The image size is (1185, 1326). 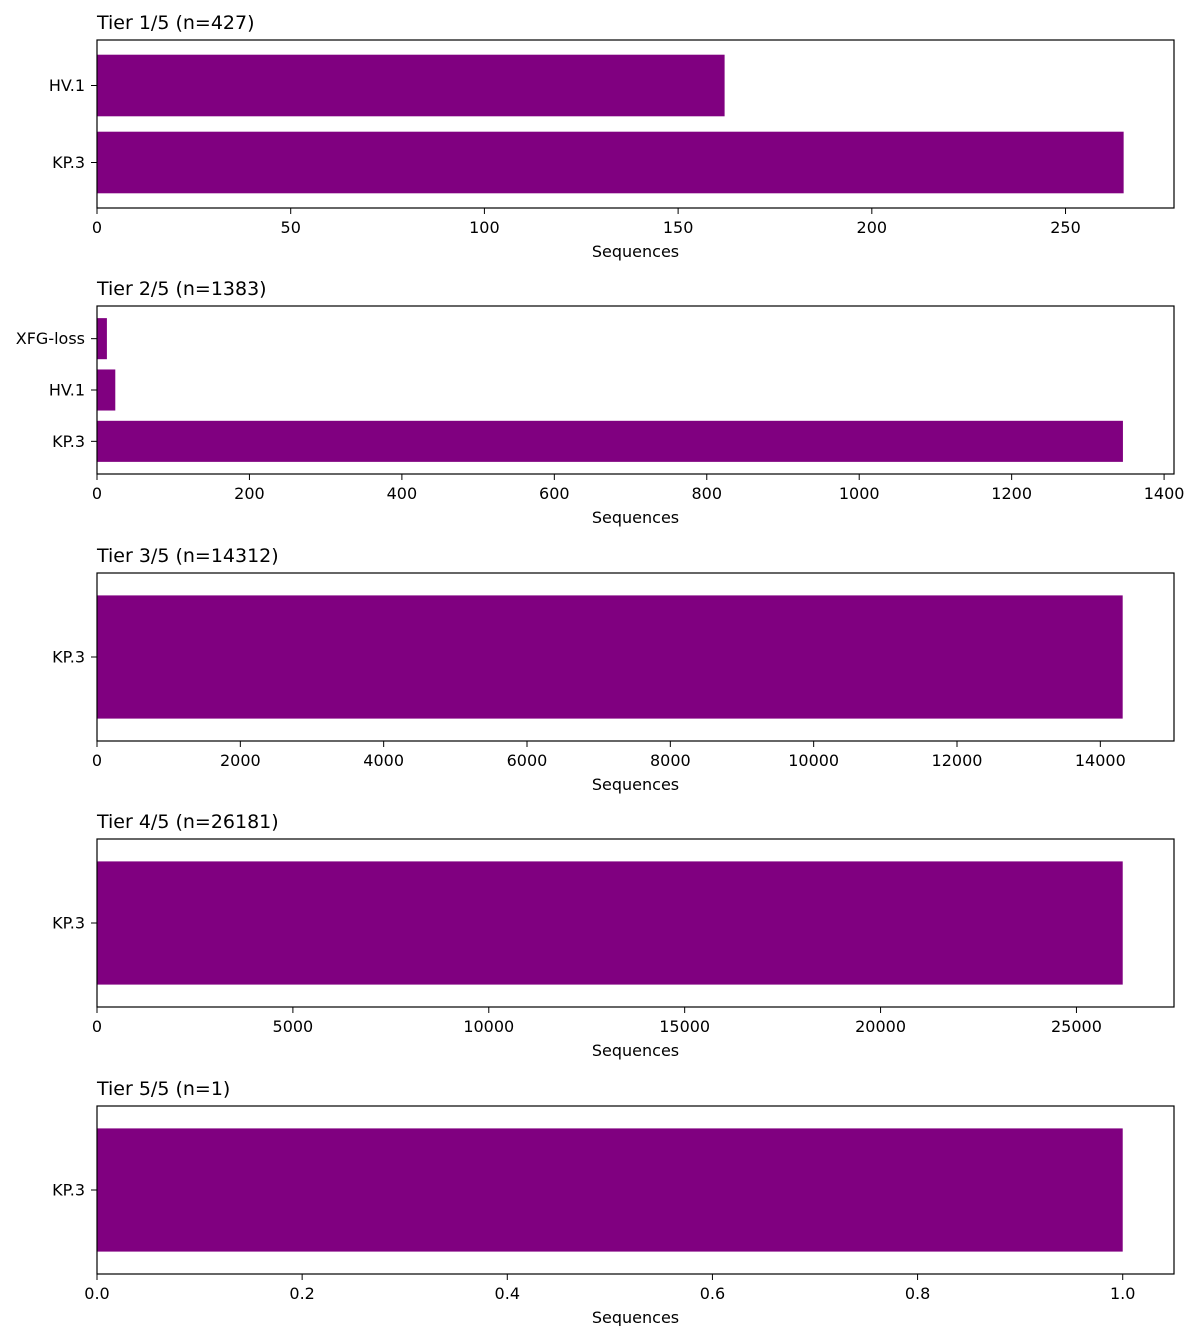 I want to click on tier-3-xtick-label-3: 6000, so click(x=527, y=760).